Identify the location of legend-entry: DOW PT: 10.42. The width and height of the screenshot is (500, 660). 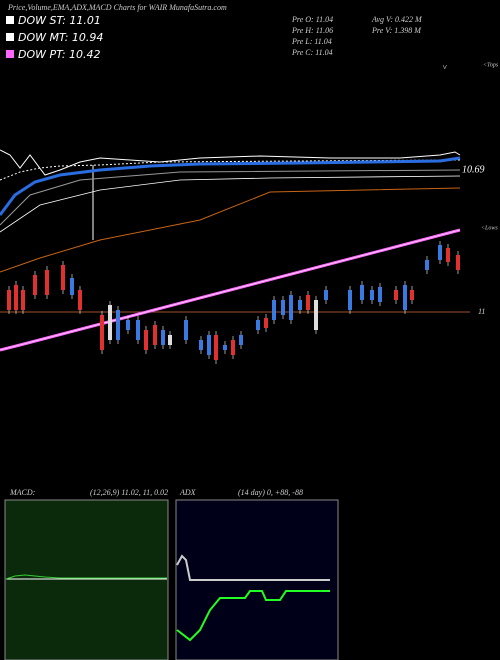
(59, 54).